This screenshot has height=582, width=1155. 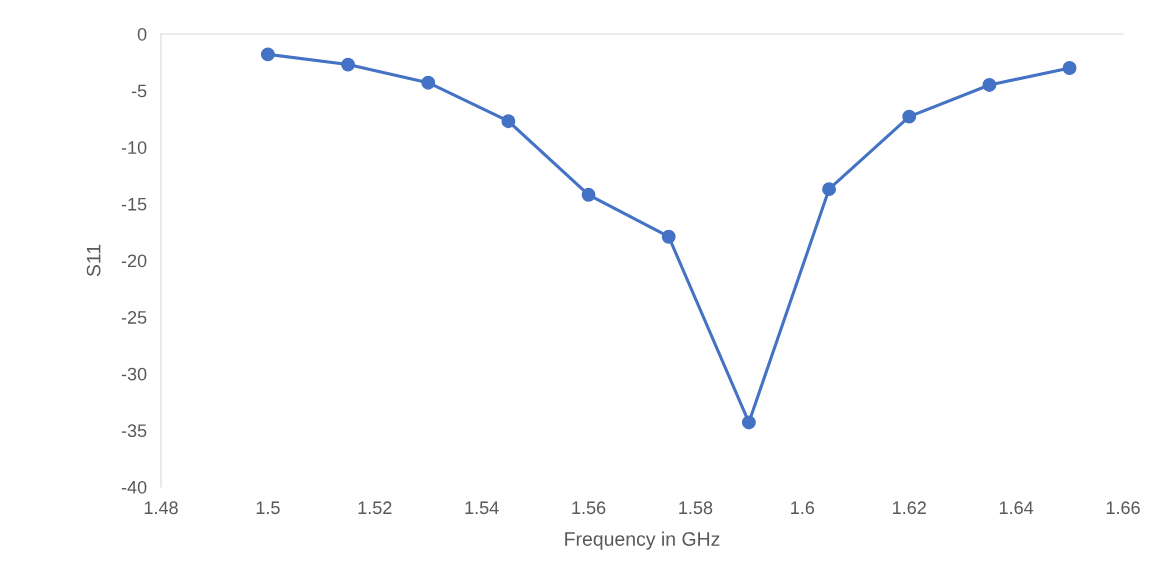 I want to click on x-tick-label: 1.66, so click(x=1123, y=508).